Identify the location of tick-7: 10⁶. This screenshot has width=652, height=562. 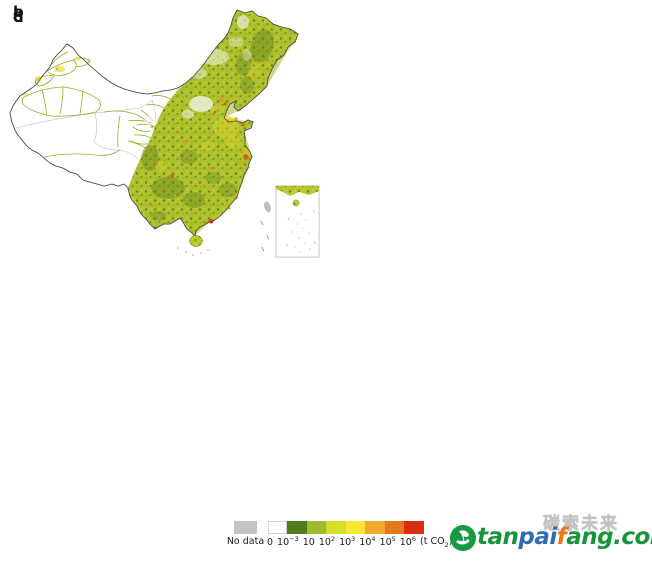
(407, 542).